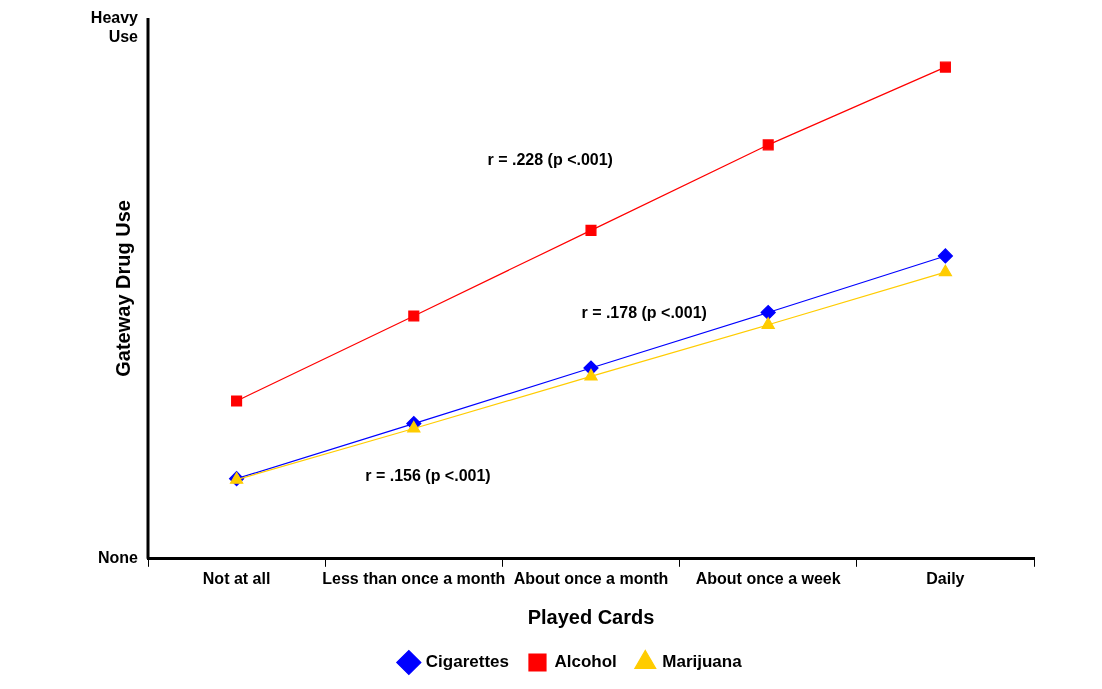  Describe the element at coordinates (236, 578) in the screenshot. I see `x-tick-label: Not at all` at that location.